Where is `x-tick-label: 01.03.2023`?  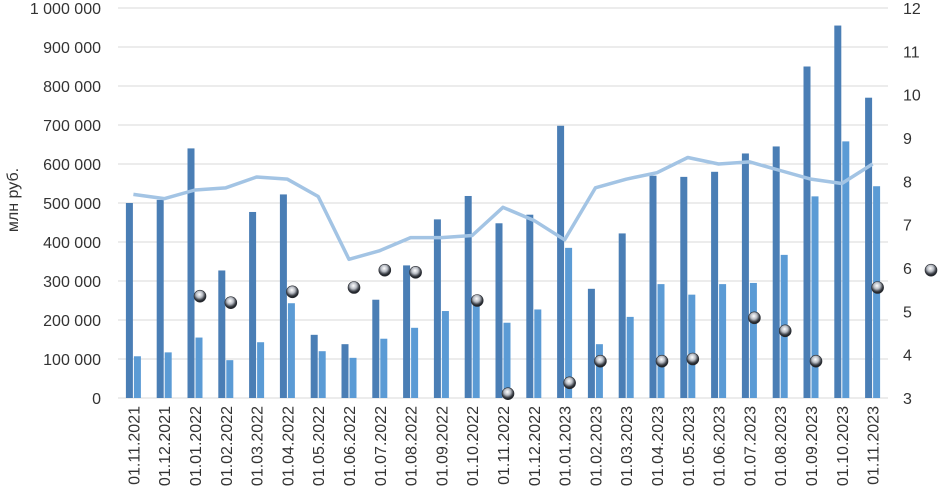 x-tick-label: 01.03.2023 is located at coordinates (627, 446).